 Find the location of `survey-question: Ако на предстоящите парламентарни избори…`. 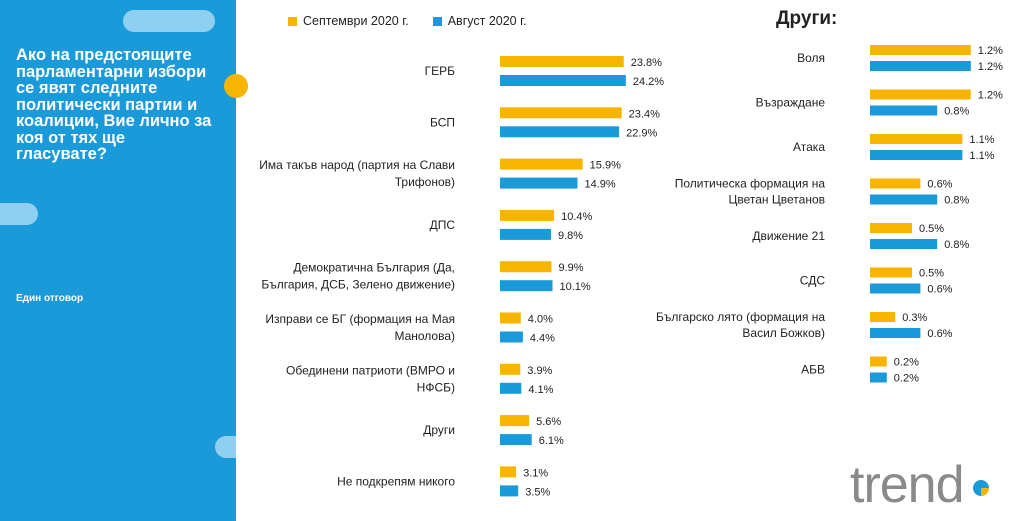

survey-question: Ако на предстоящите парламентарни избори… is located at coordinates (114, 104).